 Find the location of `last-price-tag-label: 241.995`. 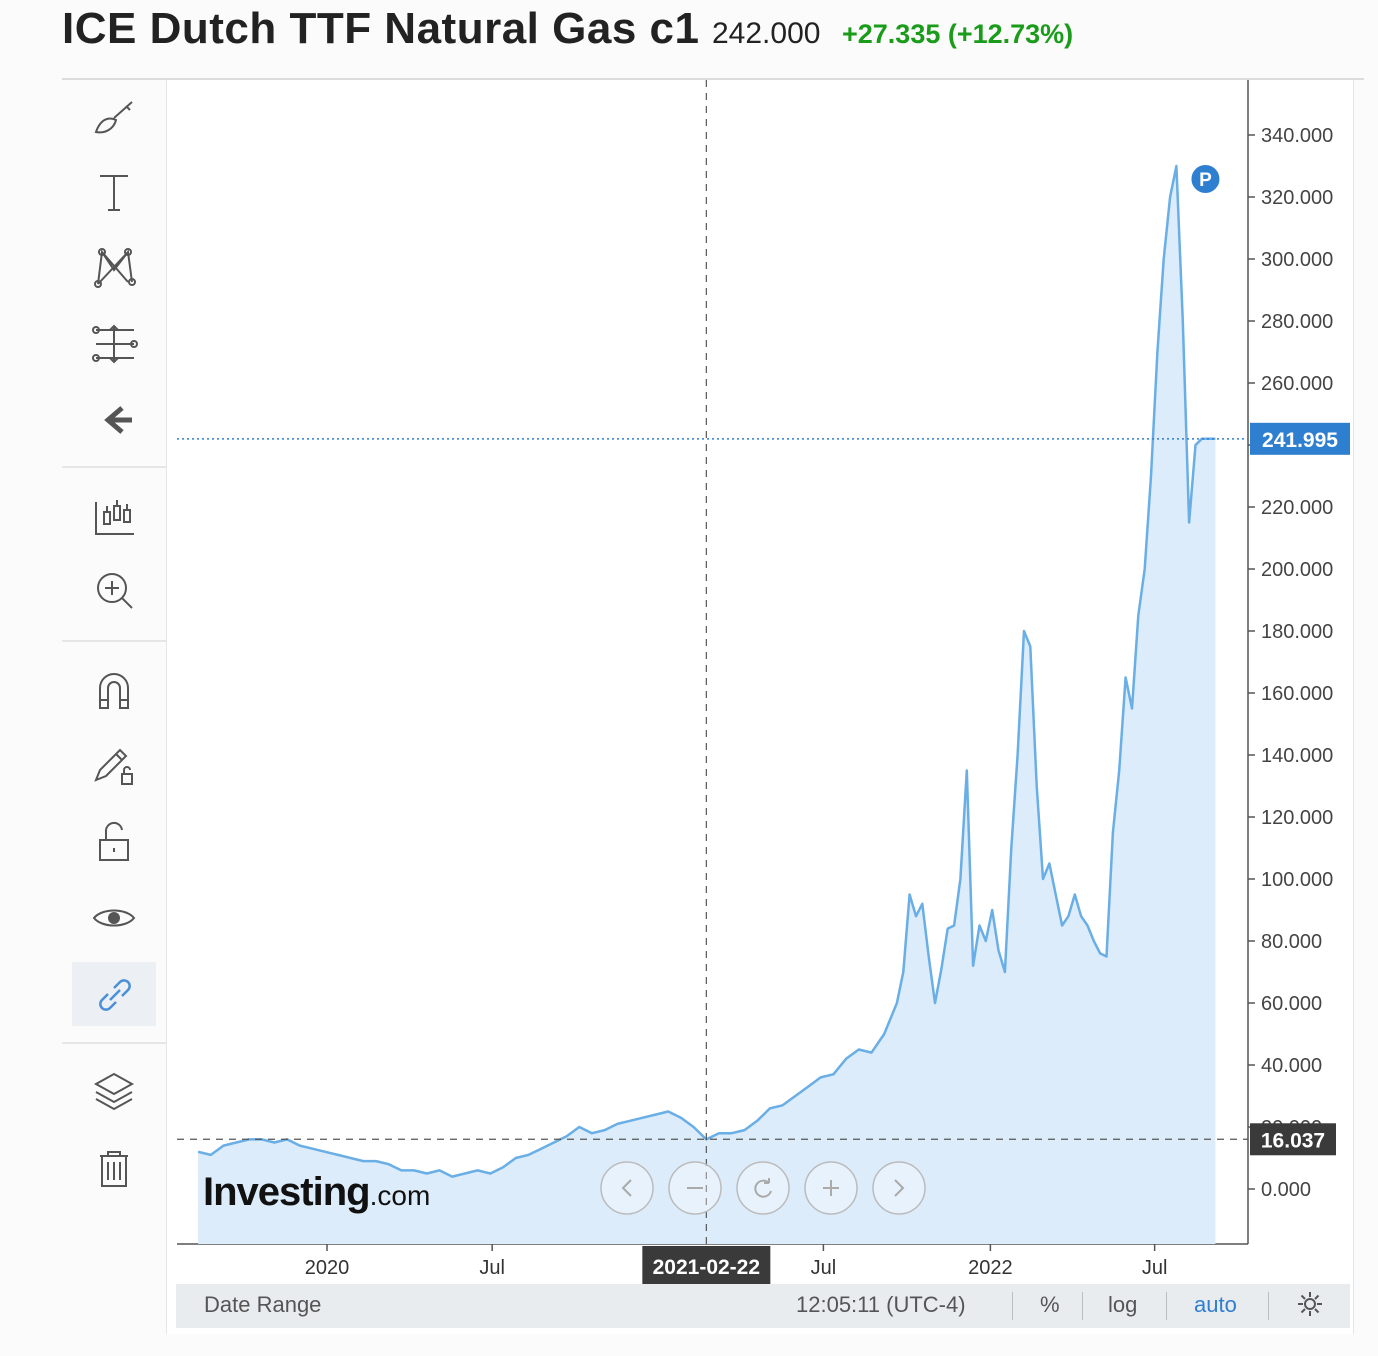

last-price-tag-label: 241.995 is located at coordinates (1300, 440).